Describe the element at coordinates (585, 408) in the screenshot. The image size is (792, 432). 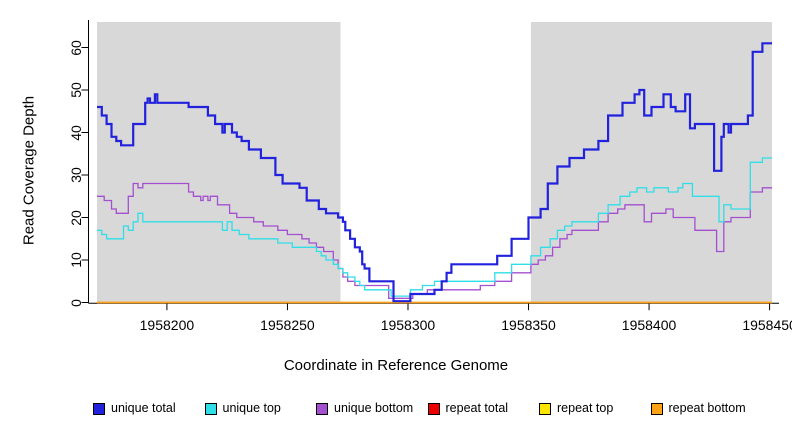
I see `legend-label: repeat top` at that location.